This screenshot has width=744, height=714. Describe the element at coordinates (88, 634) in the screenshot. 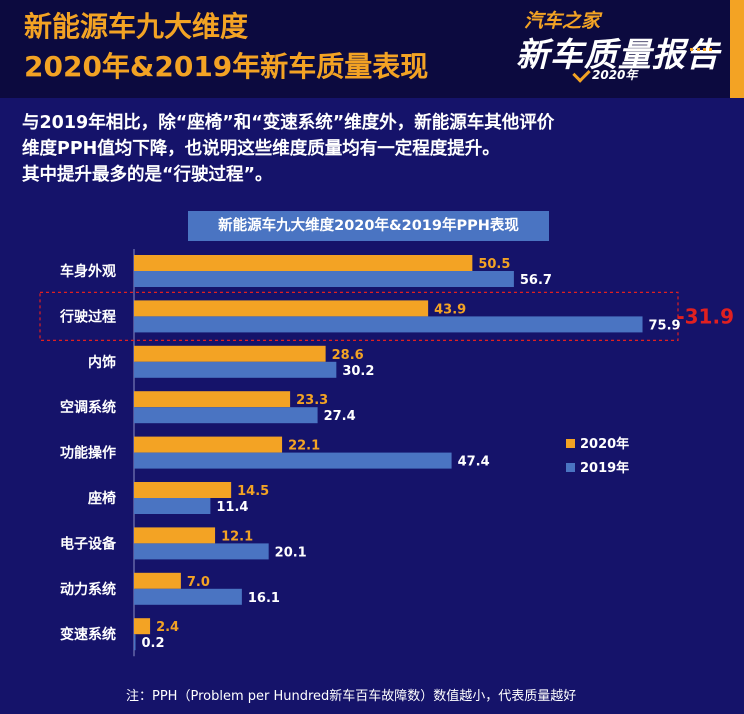

I see `category-label: 变速系统` at that location.